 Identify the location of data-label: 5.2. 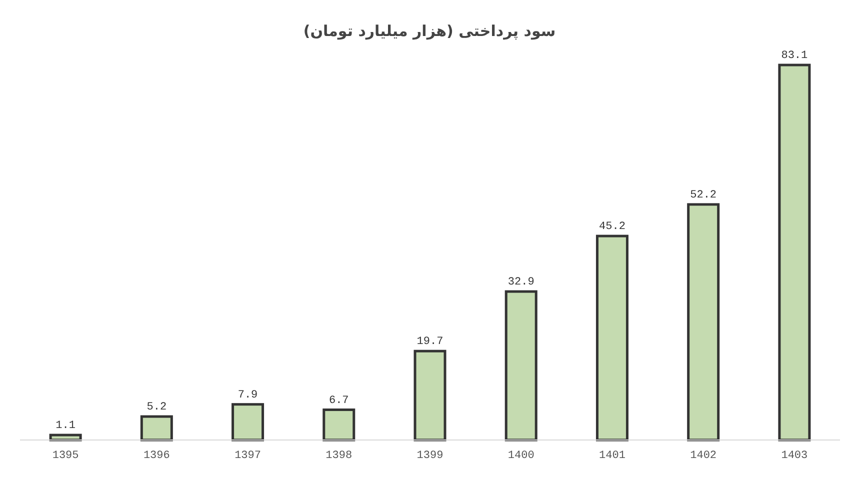
(156, 408).